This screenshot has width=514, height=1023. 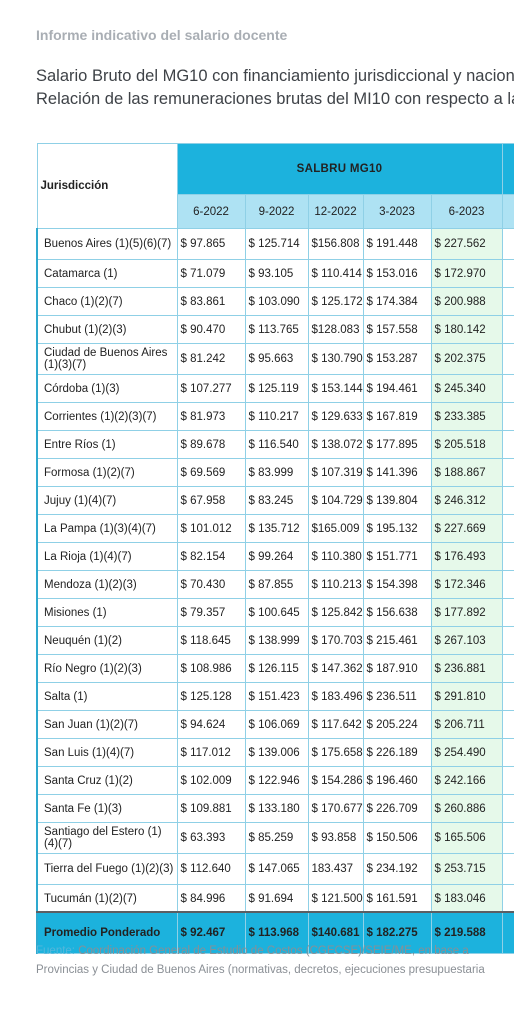 What do you see at coordinates (107, 696) in the screenshot?
I see `jurisdiction-name: Salta (1)` at bounding box center [107, 696].